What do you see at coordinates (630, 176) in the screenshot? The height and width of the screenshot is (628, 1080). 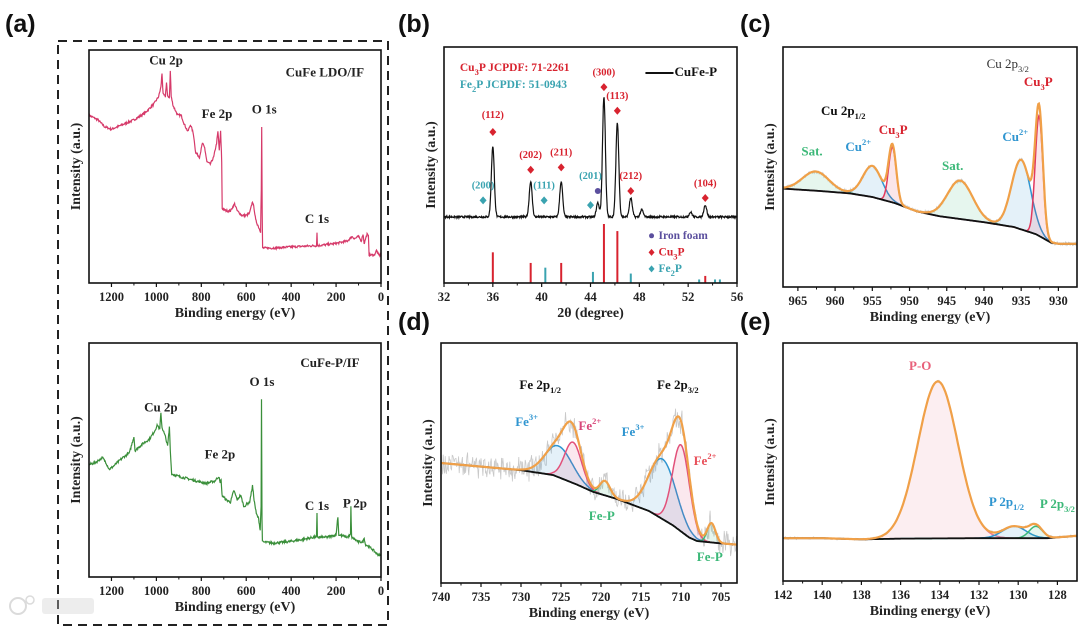 I see `hkl-label: (212)` at bounding box center [630, 176].